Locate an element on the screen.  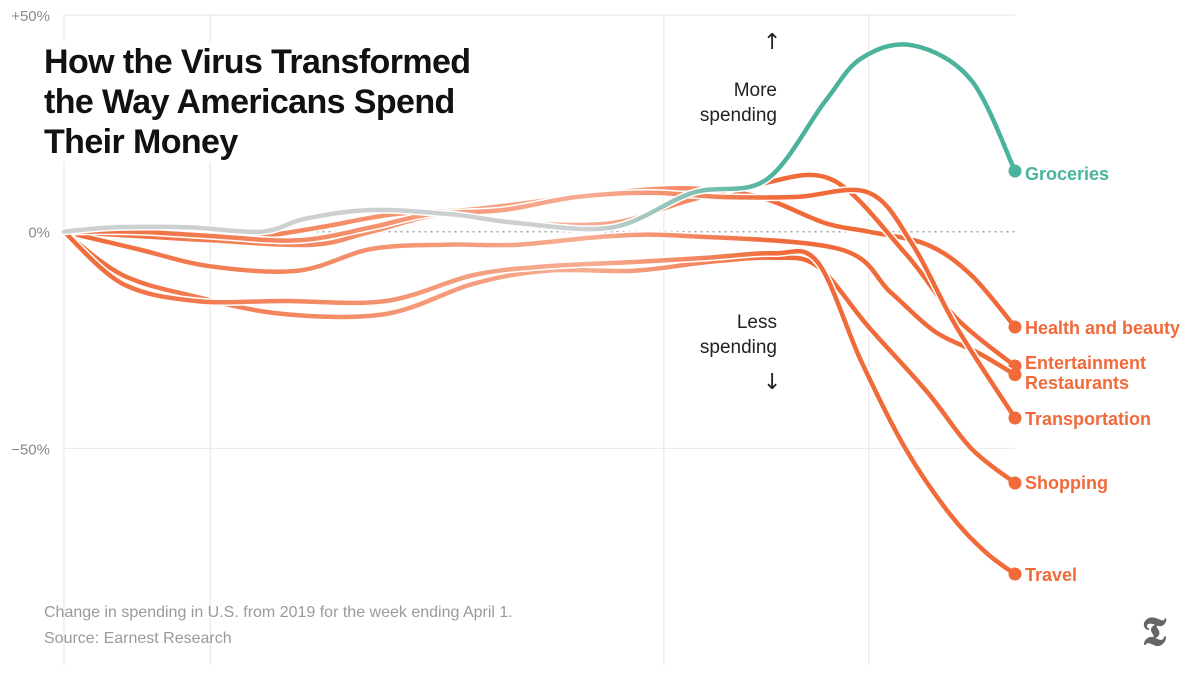
endpoint-marker-restaurants is located at coordinates (1015, 375).